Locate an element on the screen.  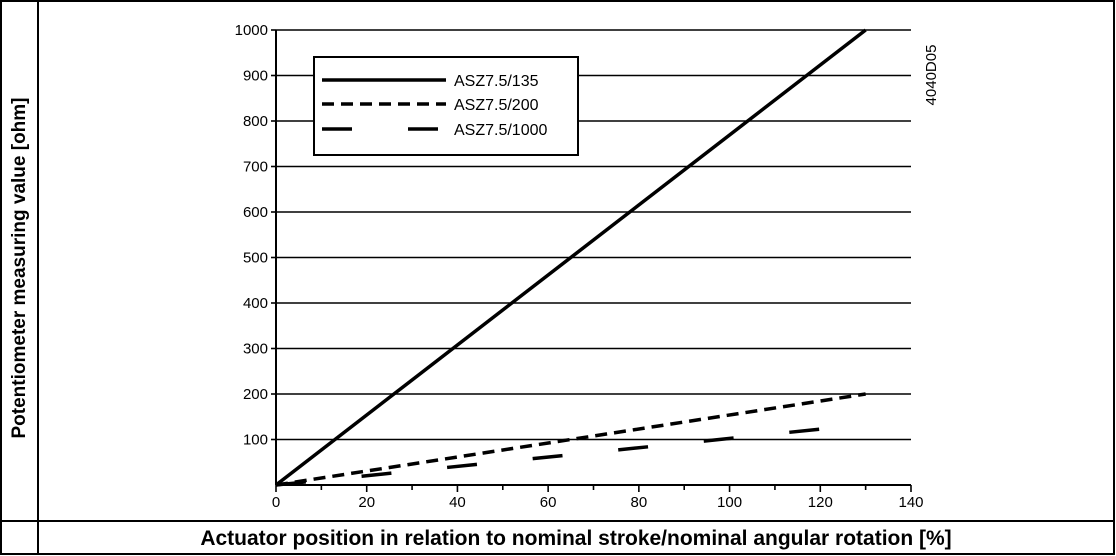
x-tick-labels: 0 20 40 60 80 100 120 140 is located at coordinates (598, 498).